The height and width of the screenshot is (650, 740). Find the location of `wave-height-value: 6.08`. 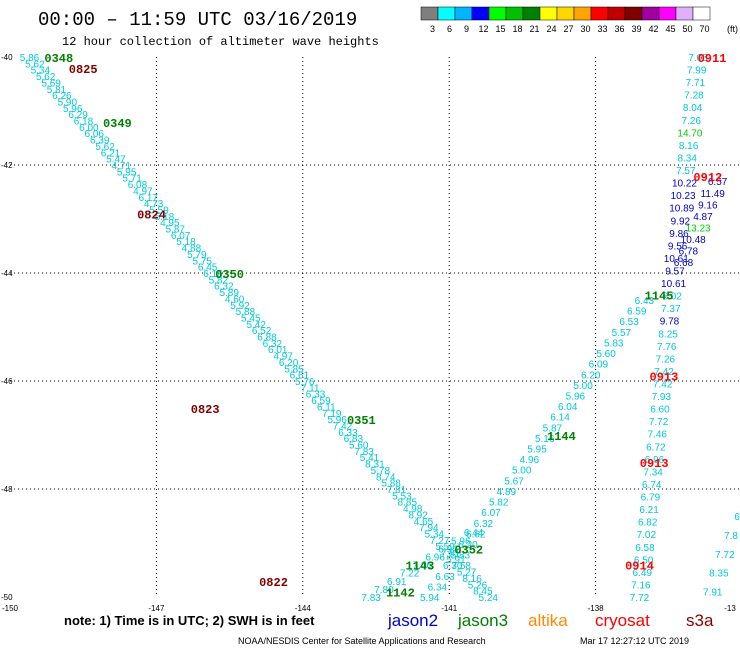

wave-height-value: 6.08 is located at coordinates (138, 185).